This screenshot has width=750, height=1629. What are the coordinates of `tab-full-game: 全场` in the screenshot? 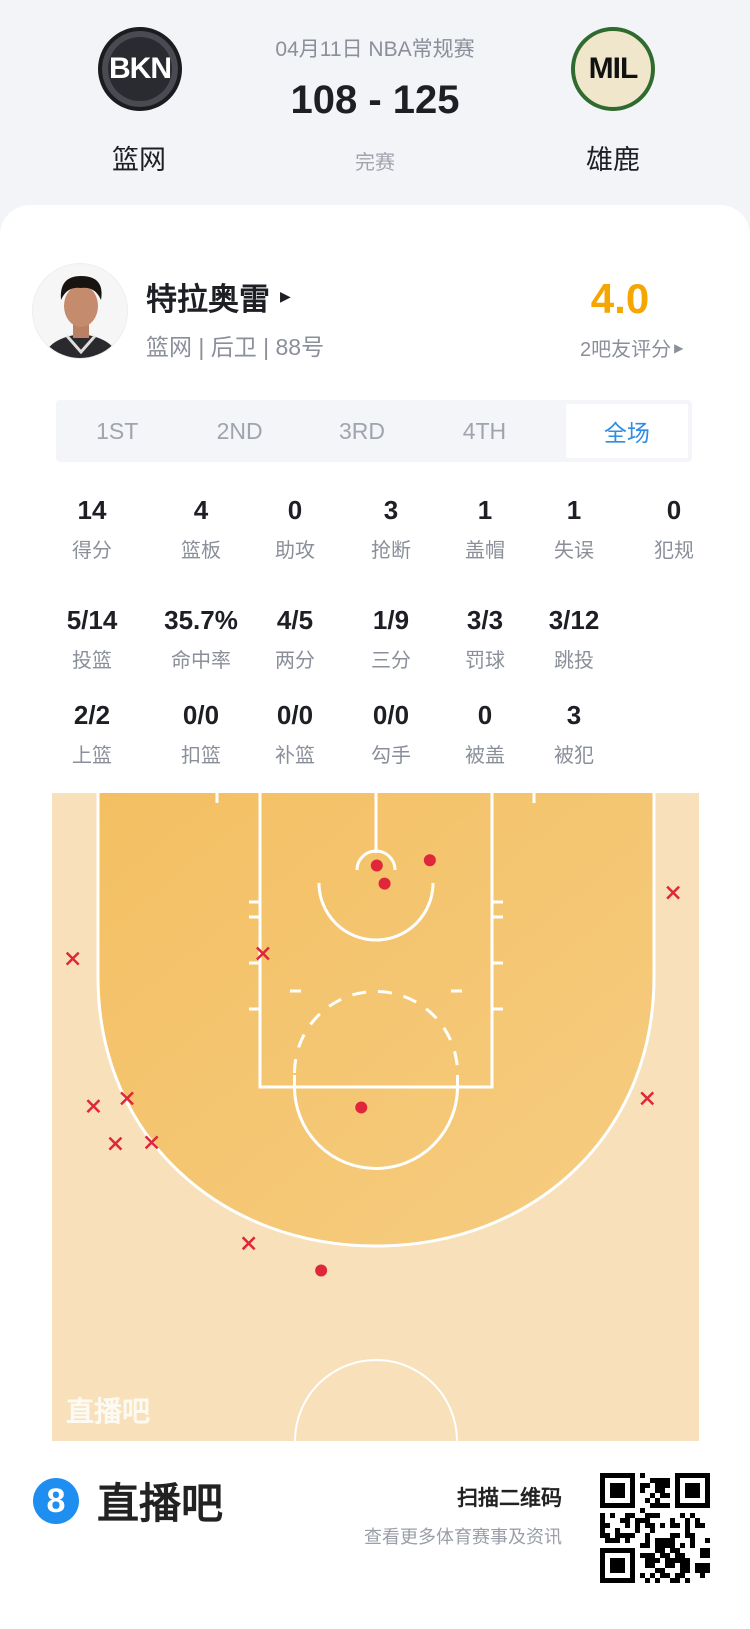 It's located at (627, 431).